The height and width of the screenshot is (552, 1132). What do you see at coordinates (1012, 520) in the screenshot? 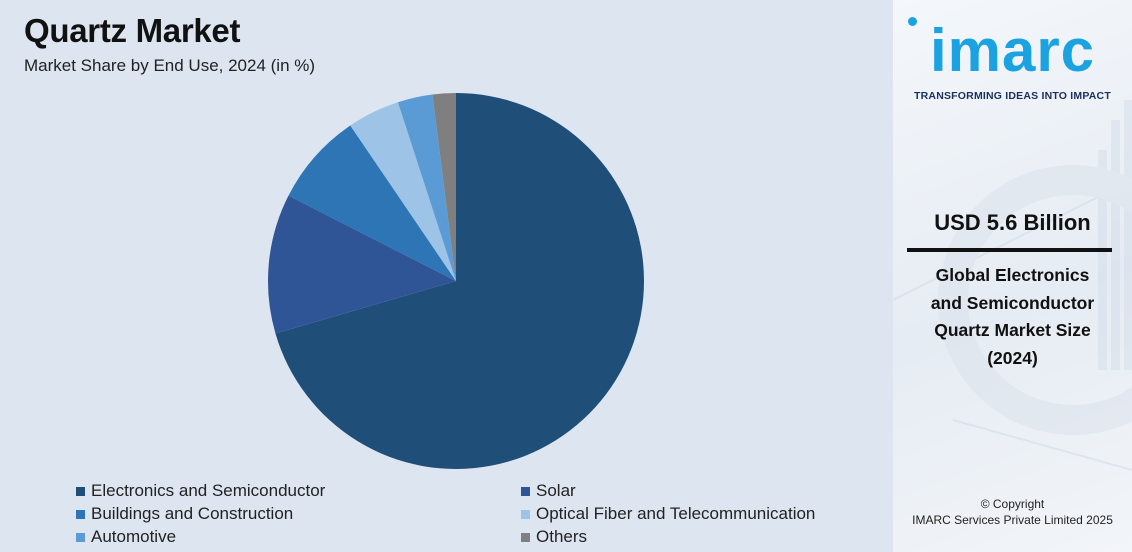
I see `copyright-line: IMARC Services Private Limited 2025` at bounding box center [1012, 520].